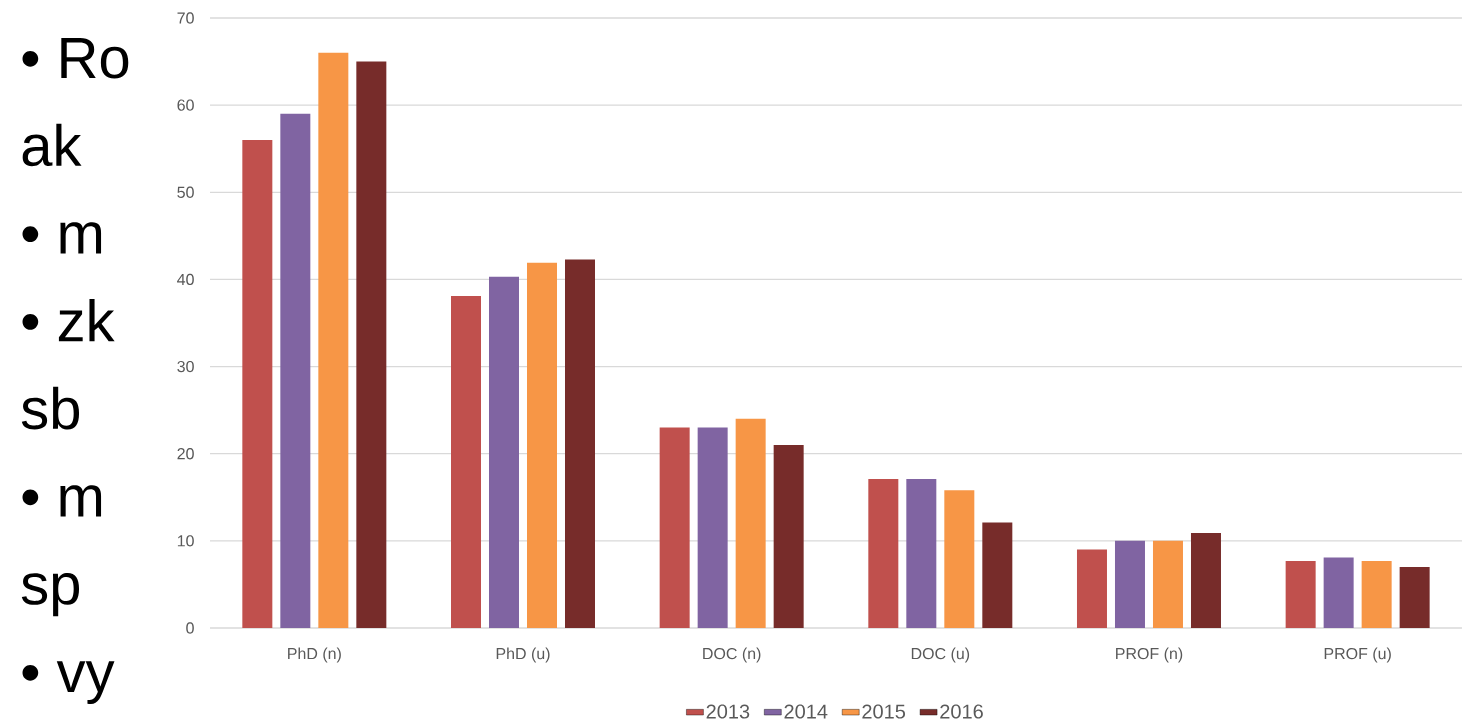 The image size is (1462, 723). What do you see at coordinates (50, 408) in the screenshot?
I see `text: sb` at bounding box center [50, 408].